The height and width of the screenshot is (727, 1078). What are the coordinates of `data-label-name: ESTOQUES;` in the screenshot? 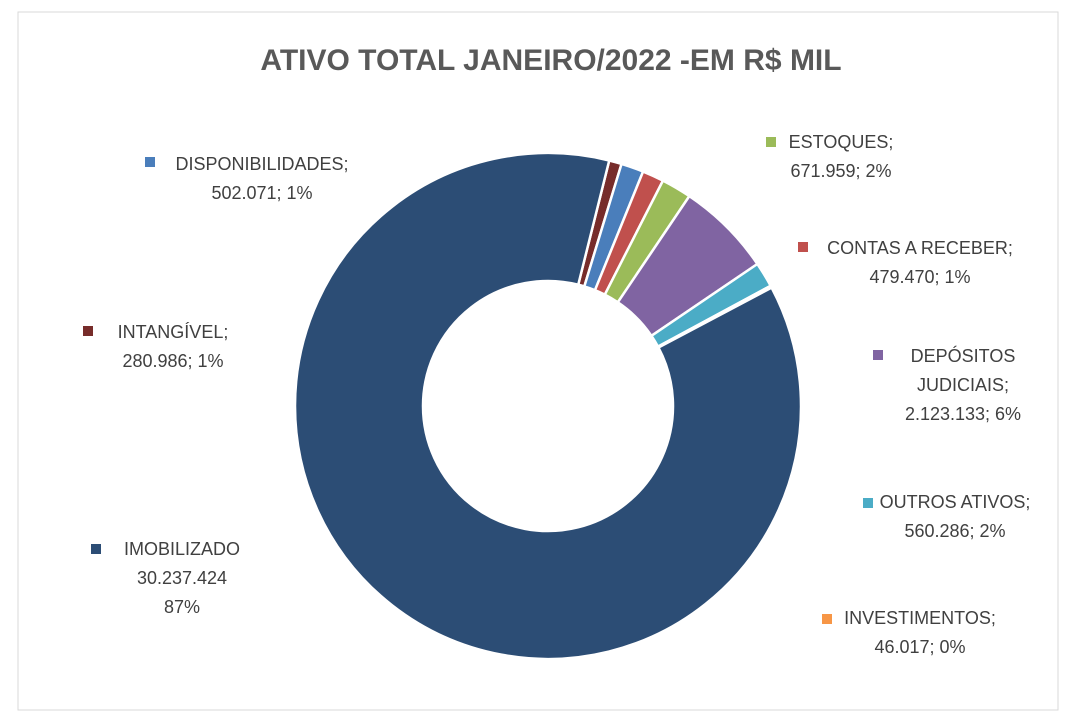 It's located at (841, 142).